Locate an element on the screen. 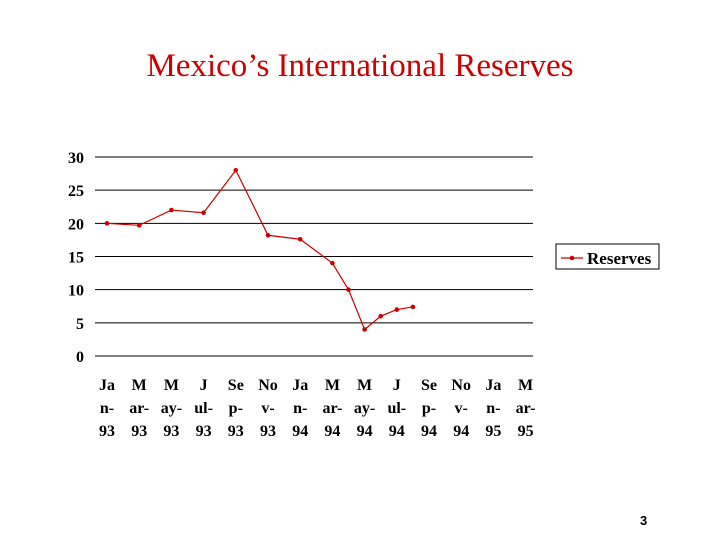  y-tick-label: 20 is located at coordinates (76, 224).